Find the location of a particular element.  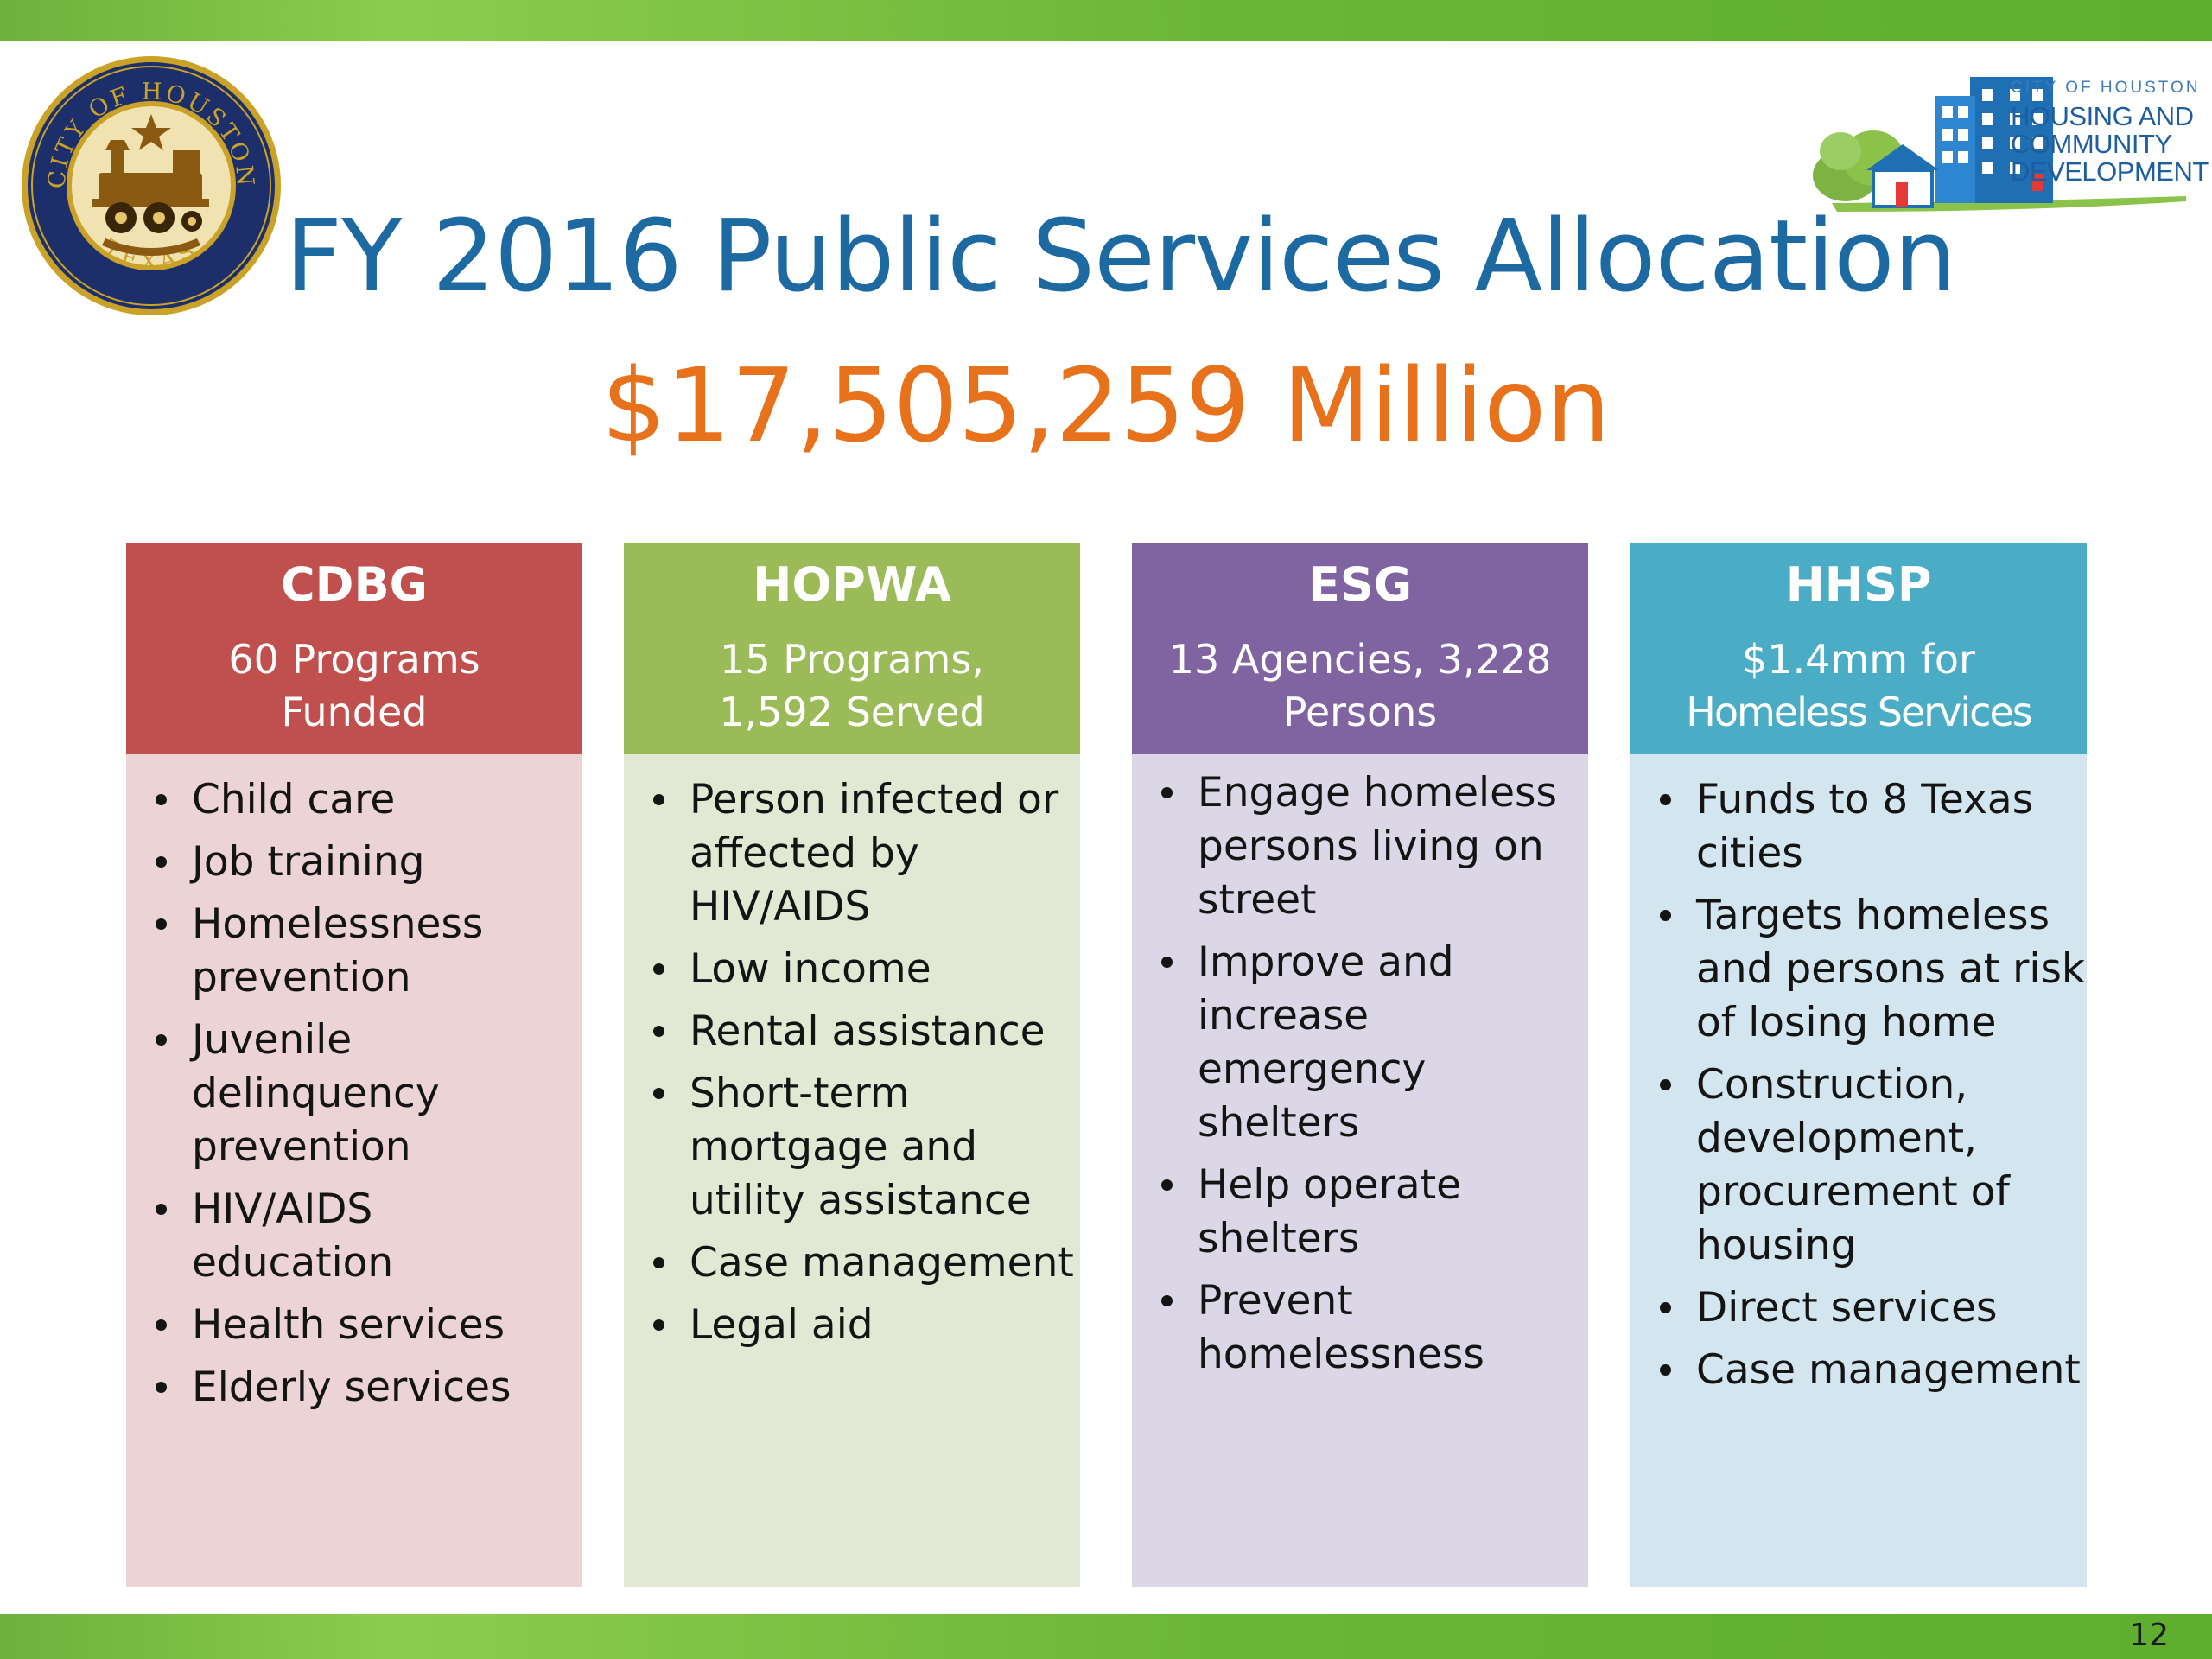

list-item: Rental assistance is located at coordinates (866, 1031).